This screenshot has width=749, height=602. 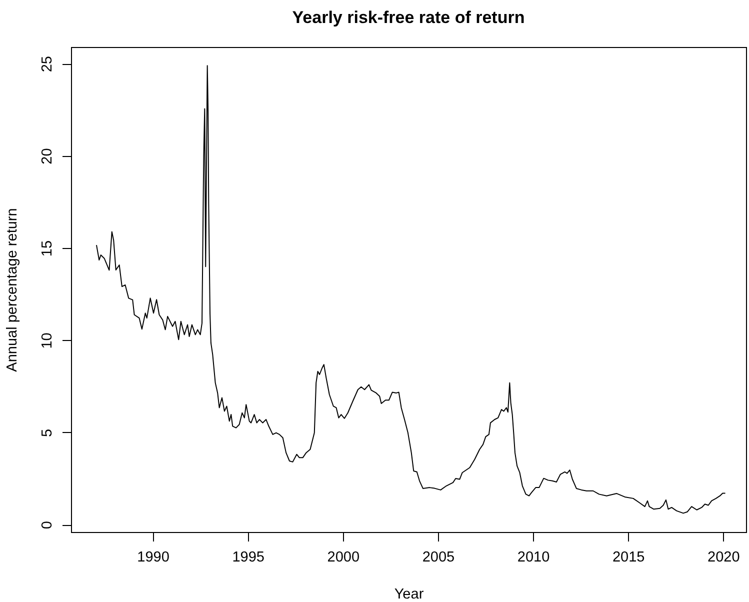 I want to click on x-tick-label: 2005, so click(x=438, y=558).